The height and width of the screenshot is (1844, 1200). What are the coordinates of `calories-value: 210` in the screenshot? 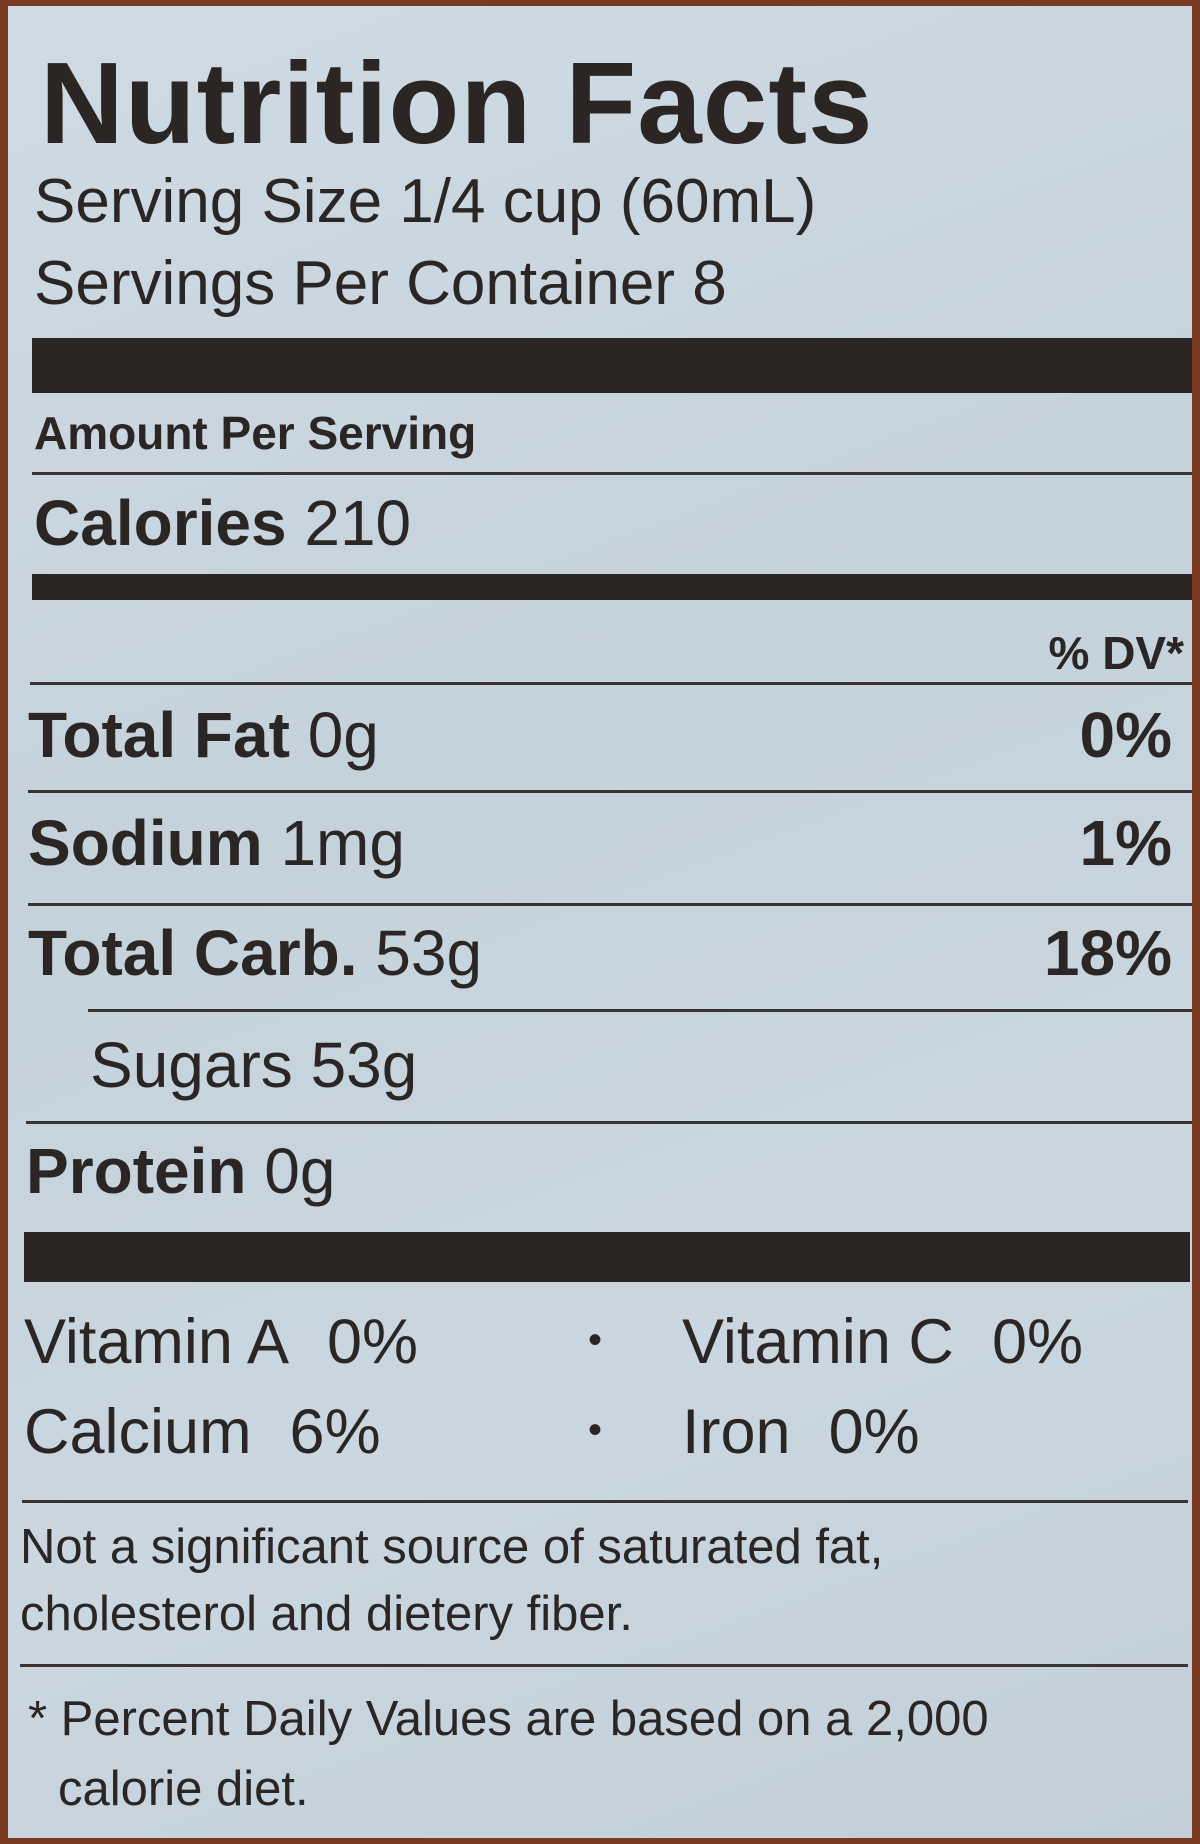 It's located at (358, 523).